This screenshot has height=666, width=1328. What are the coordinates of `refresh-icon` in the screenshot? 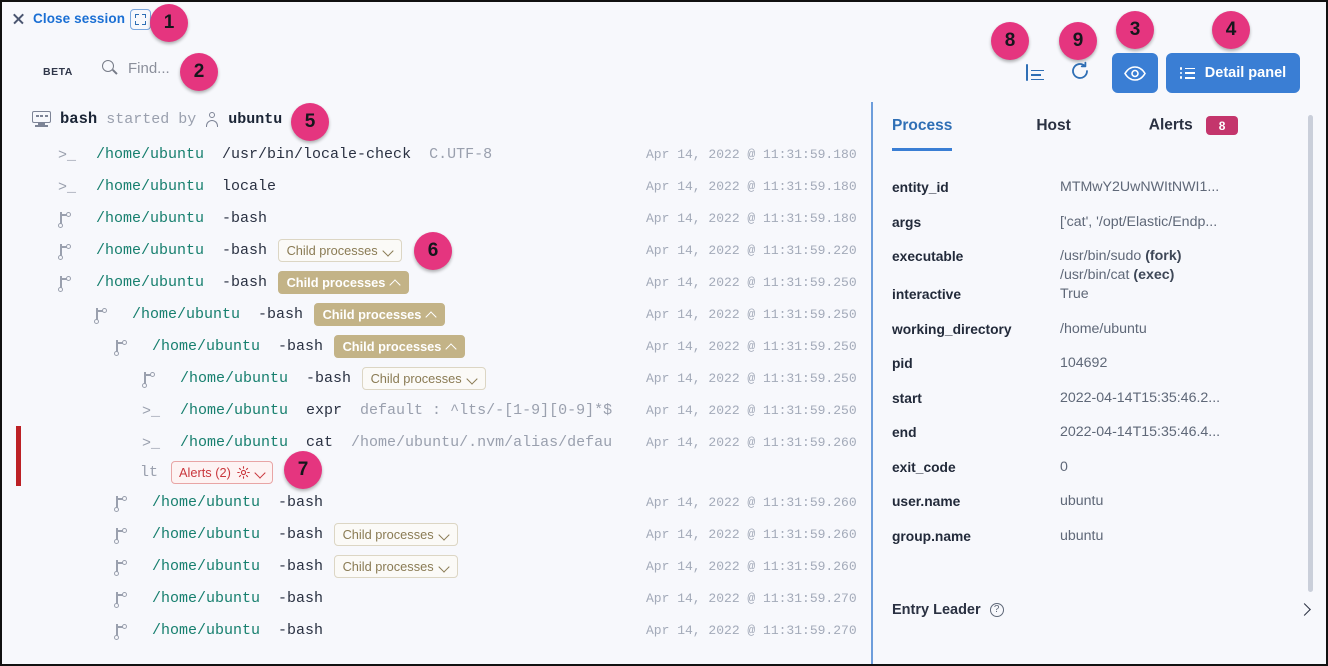 It's located at (1079, 70).